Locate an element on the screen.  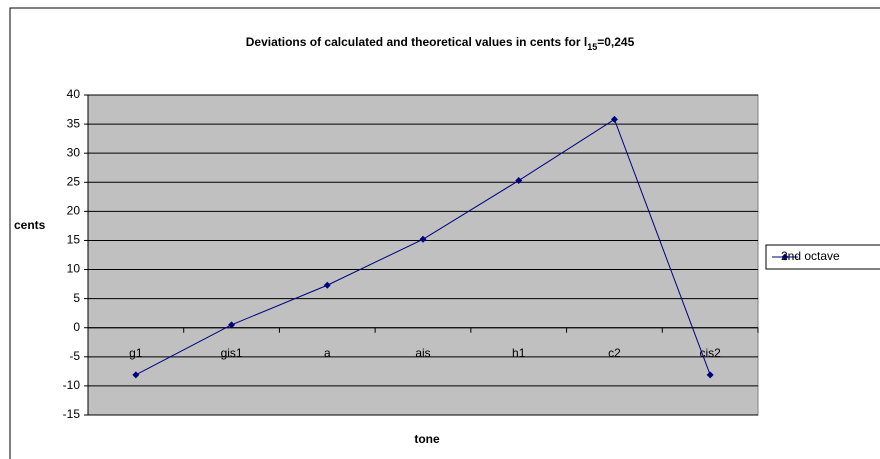
y-tick-label: 0 is located at coordinates (76, 327).